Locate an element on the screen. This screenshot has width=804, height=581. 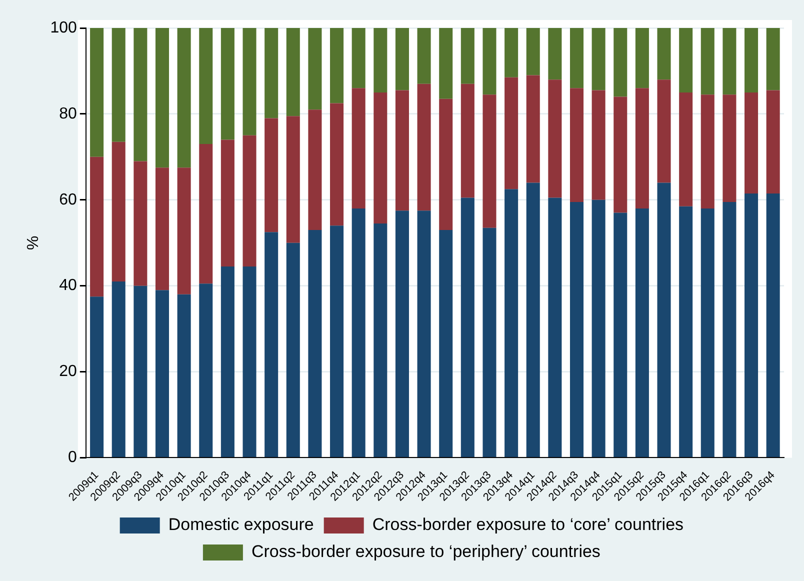
y-tick-label: 60 is located at coordinates (68, 199).